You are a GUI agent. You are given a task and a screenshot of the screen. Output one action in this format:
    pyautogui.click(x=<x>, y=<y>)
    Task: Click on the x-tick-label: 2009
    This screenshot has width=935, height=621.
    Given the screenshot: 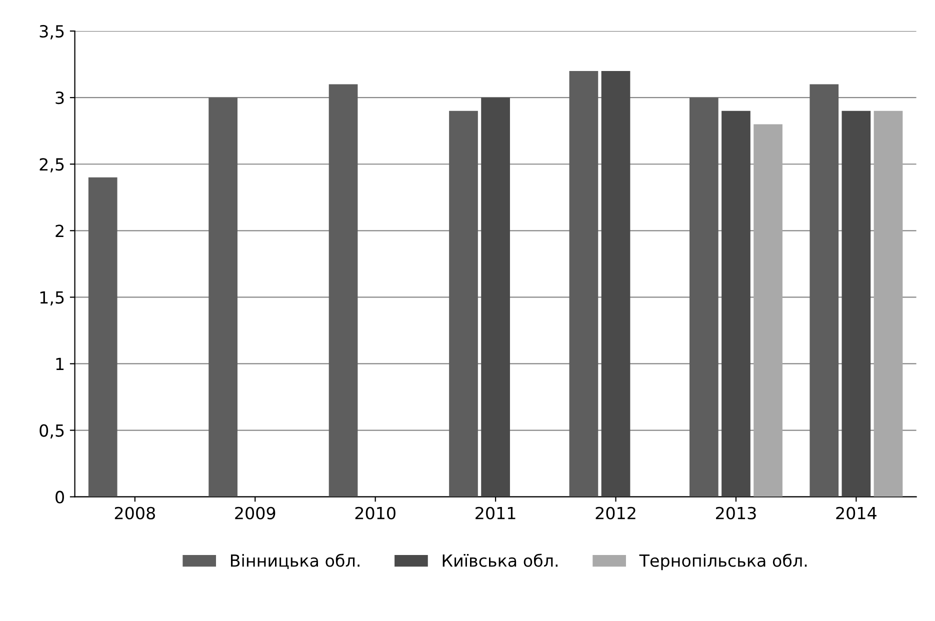 What is the action you would take?
    pyautogui.click(x=255, y=513)
    